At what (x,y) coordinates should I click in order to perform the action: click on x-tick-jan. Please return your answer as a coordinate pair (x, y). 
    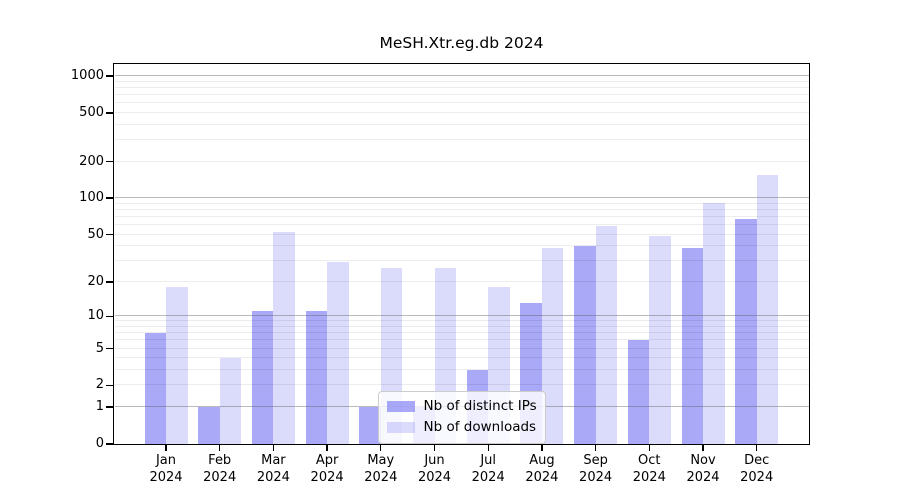
    Looking at the image, I should click on (166, 447).